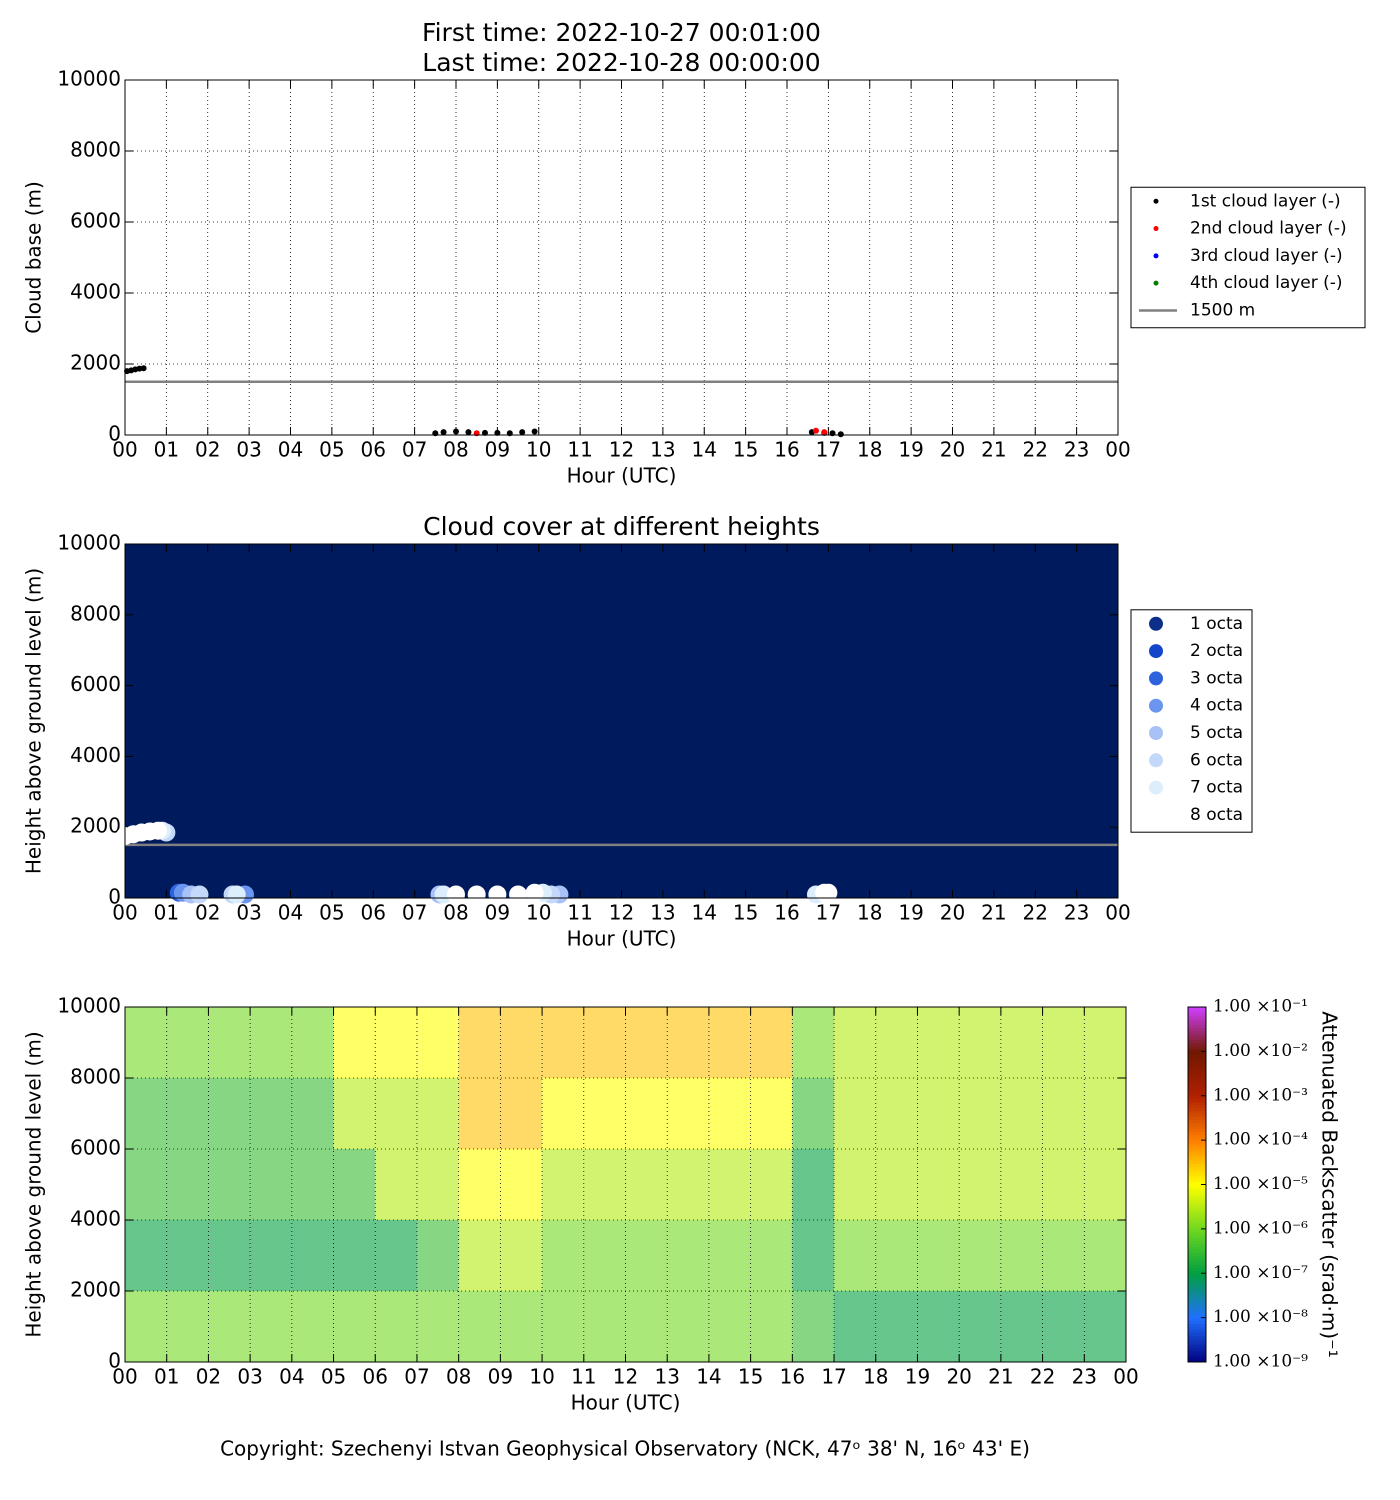  What do you see at coordinates (291, 1377) in the screenshot?
I see `x-tick-label: 04` at bounding box center [291, 1377].